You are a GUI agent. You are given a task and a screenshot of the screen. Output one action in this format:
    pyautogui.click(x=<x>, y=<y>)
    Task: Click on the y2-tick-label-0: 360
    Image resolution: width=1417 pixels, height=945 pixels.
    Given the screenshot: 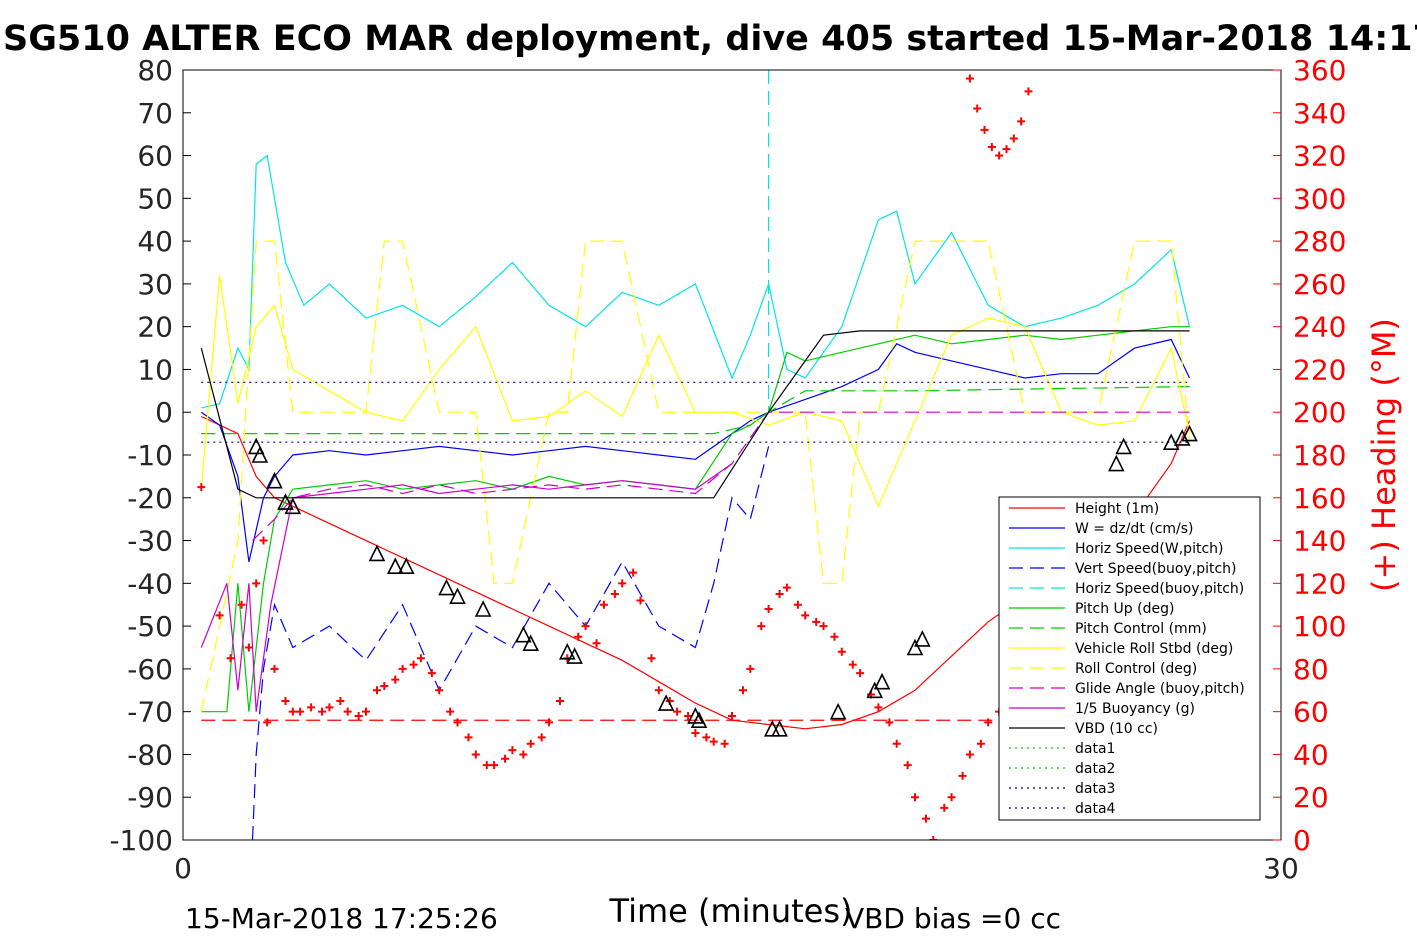 What is the action you would take?
    pyautogui.click(x=1319, y=70)
    